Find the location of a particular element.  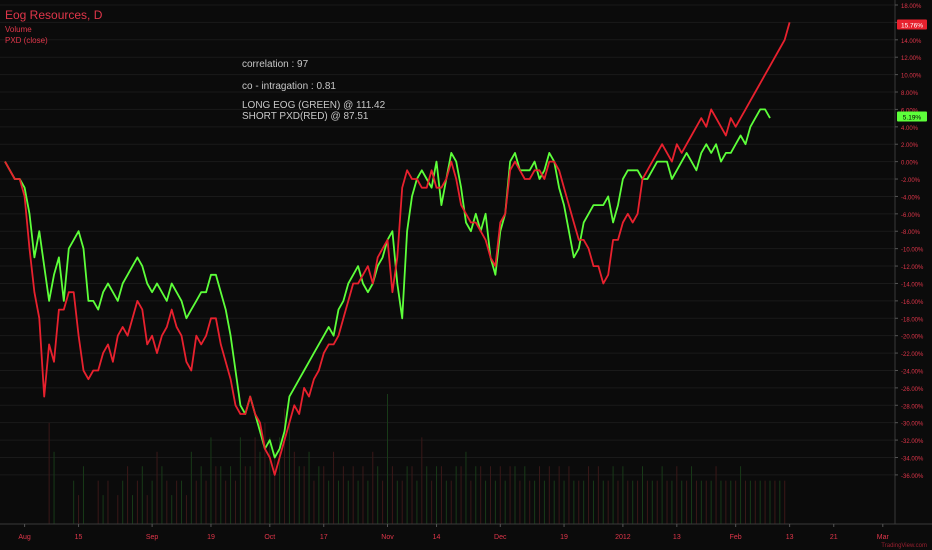

long-note: LONG EOG (GREEN) @ 111.42 is located at coordinates (314, 105).